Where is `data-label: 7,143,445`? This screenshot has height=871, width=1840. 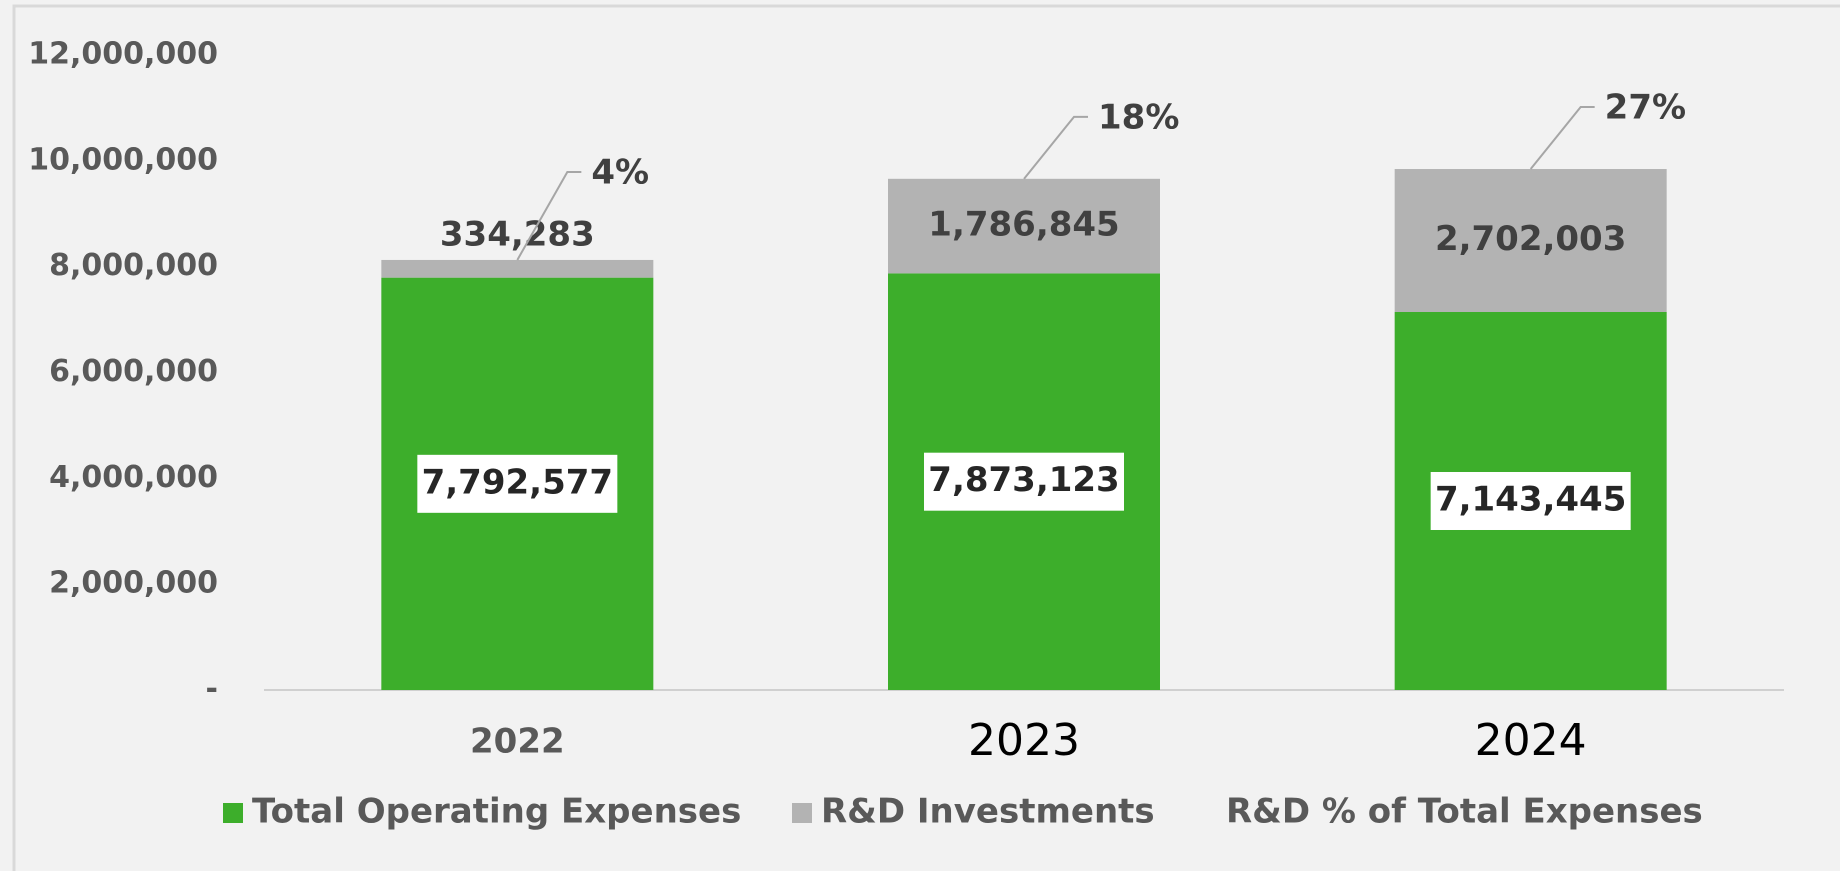
data-label: 7,143,445 is located at coordinates (1530, 499).